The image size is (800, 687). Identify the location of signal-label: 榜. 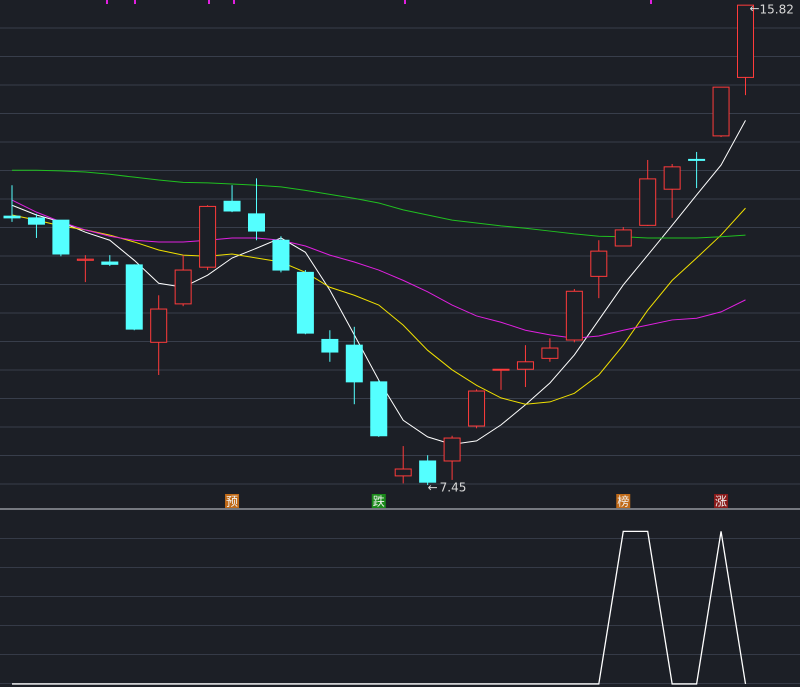
(623, 501).